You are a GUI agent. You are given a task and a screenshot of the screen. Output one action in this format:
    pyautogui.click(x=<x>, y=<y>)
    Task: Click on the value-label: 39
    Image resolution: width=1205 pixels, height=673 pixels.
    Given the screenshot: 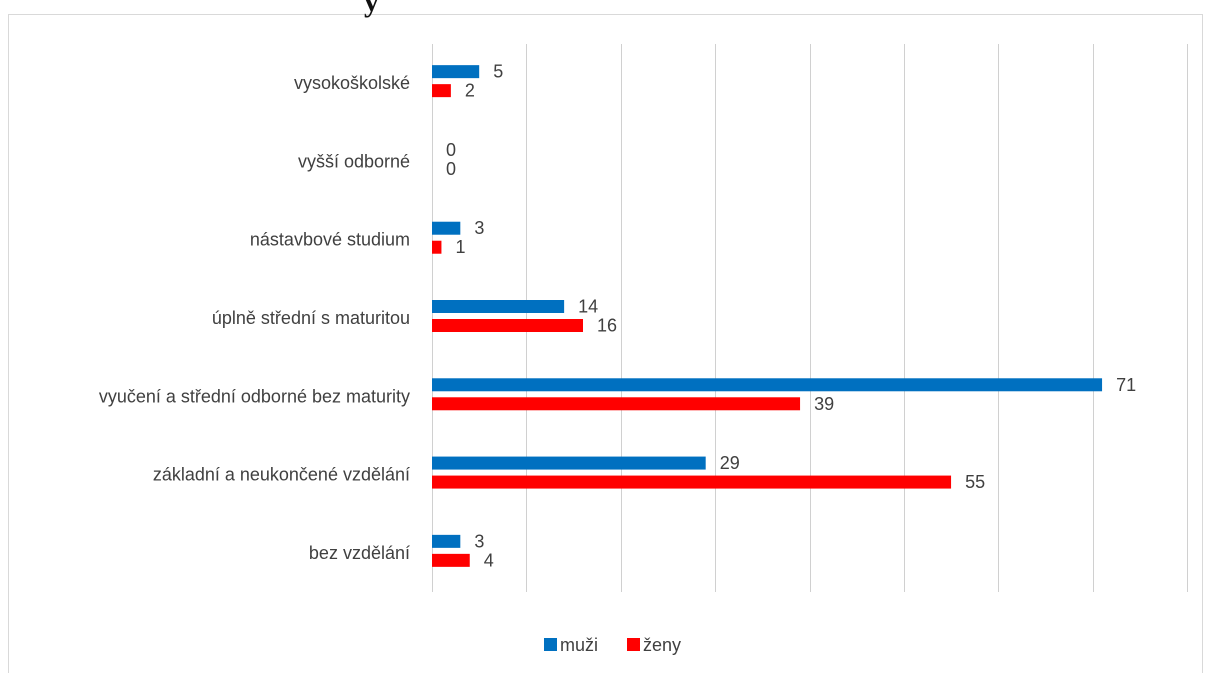 What is the action you would take?
    pyautogui.click(x=824, y=404)
    